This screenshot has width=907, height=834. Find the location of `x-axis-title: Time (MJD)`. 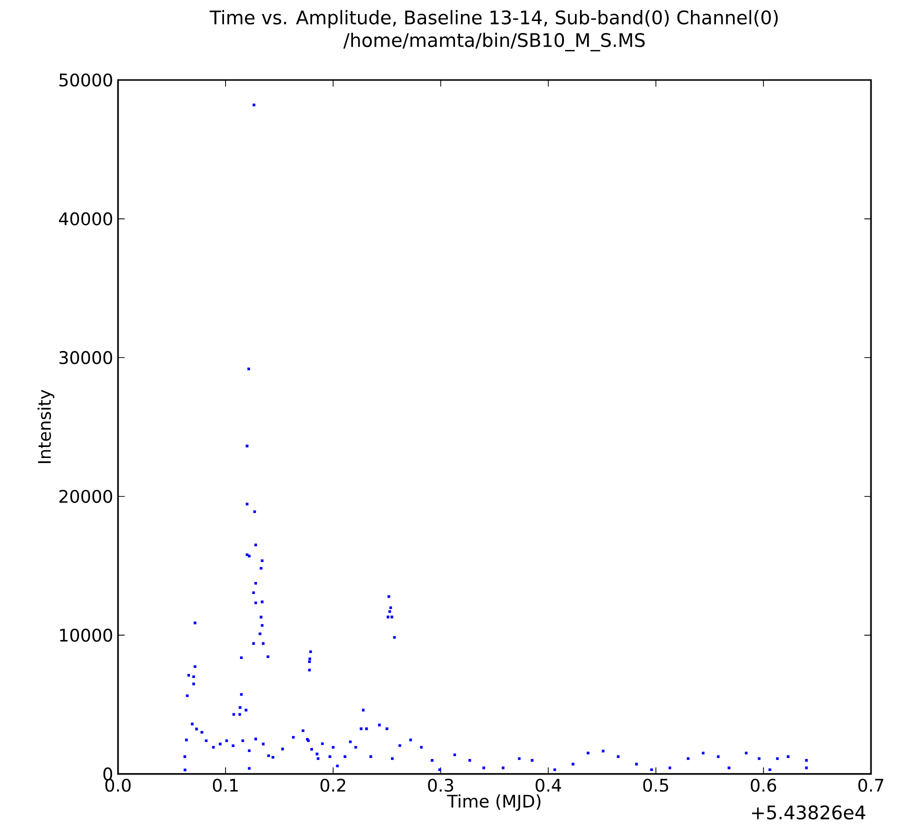

x-axis-title: Time (MJD) is located at coordinates (493, 802).